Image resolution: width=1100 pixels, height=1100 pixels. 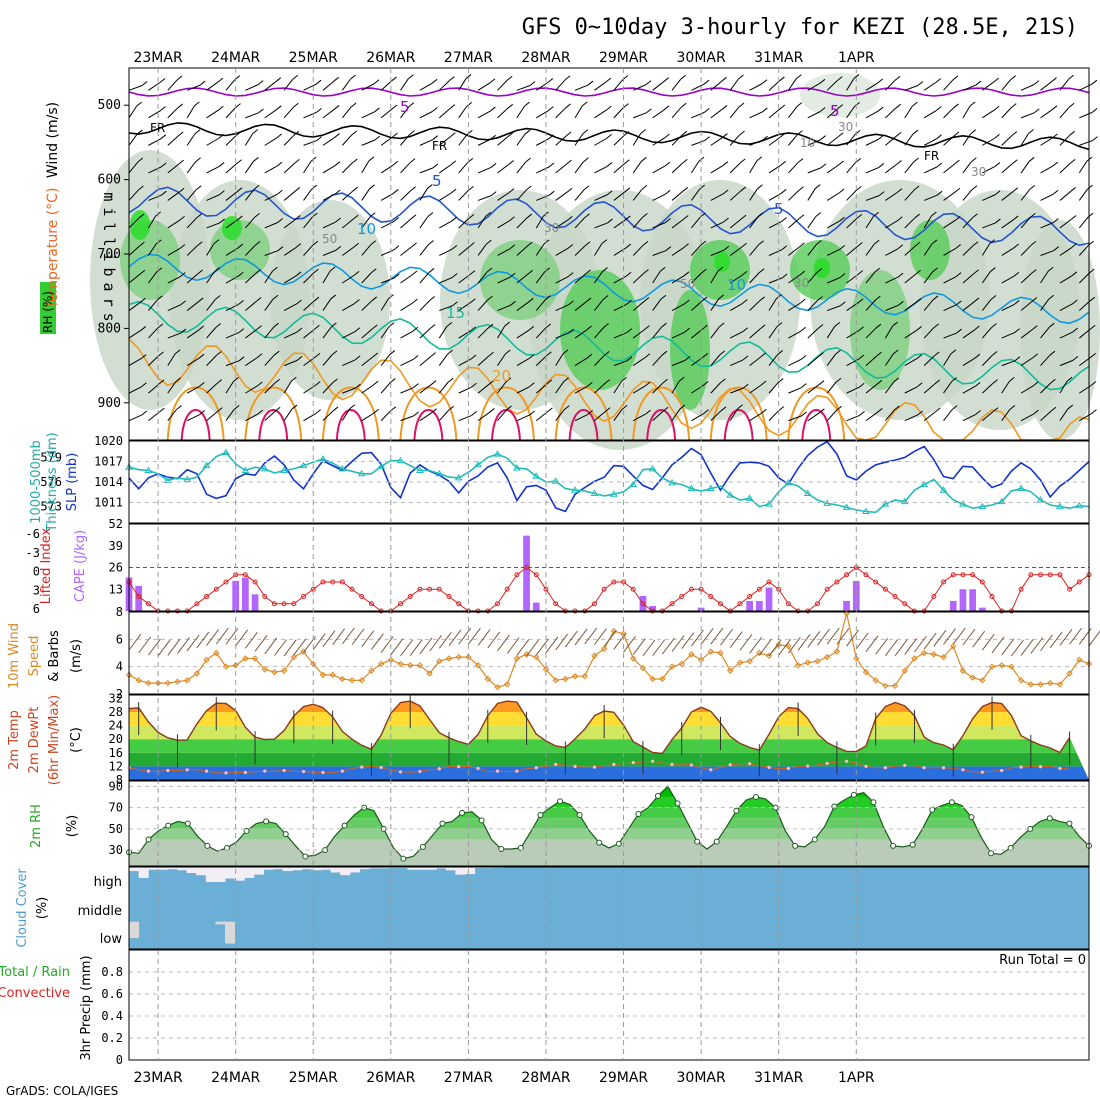 What do you see at coordinates (599, 767) in the screenshot?
I see `dewpoint-line` at bounding box center [599, 767].